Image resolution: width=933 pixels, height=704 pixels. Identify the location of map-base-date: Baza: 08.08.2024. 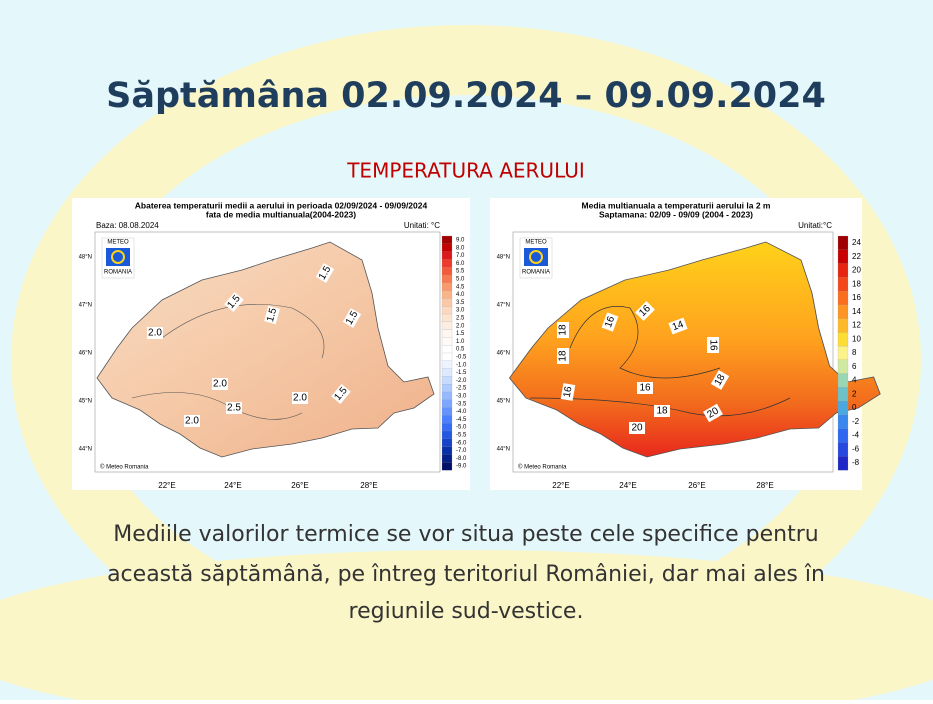
(127, 225).